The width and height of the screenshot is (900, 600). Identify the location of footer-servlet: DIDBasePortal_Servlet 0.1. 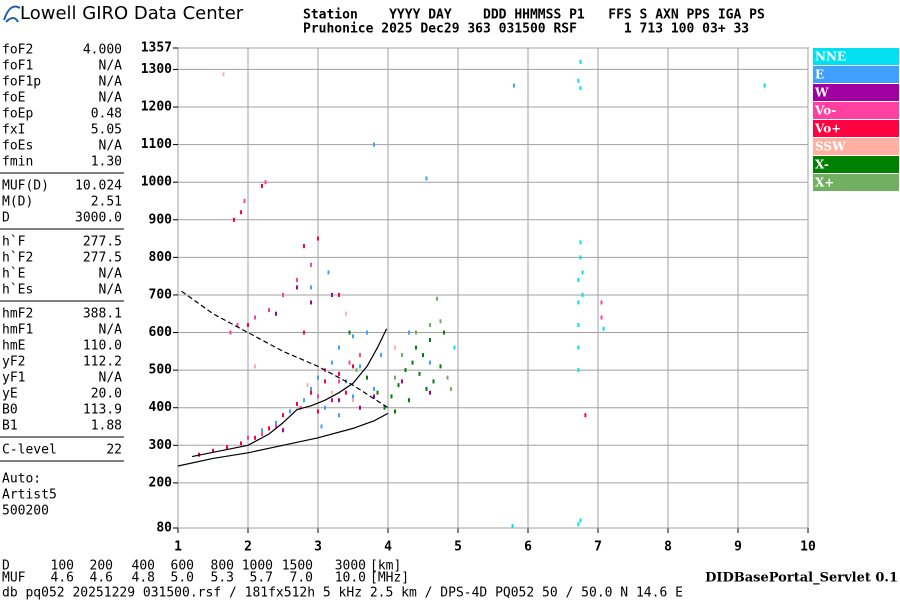
(801, 578).